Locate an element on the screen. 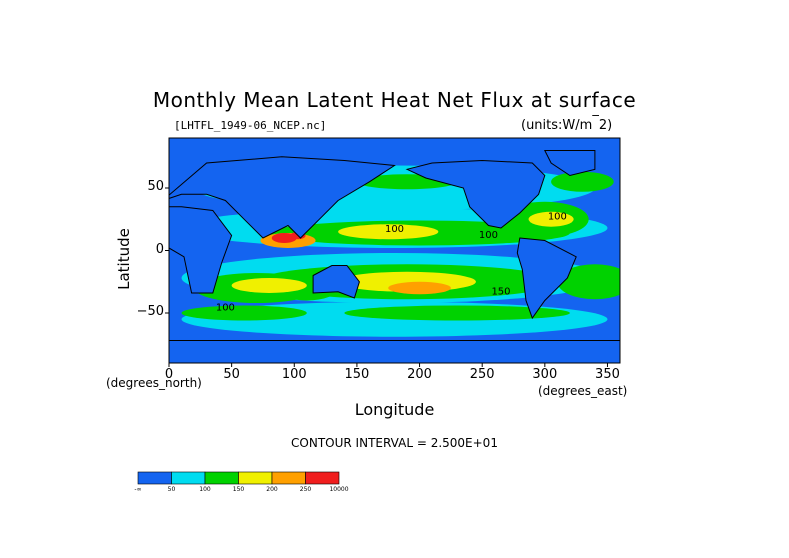 This screenshot has height=558, width=789. y-tick-label: −50 is located at coordinates (150, 311).